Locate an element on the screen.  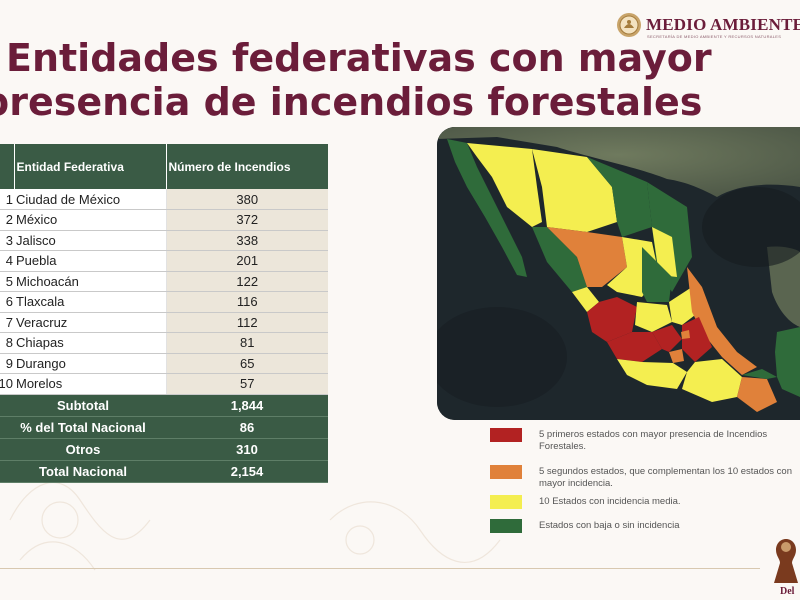
summary-label: Otros is located at coordinates (83, 449).